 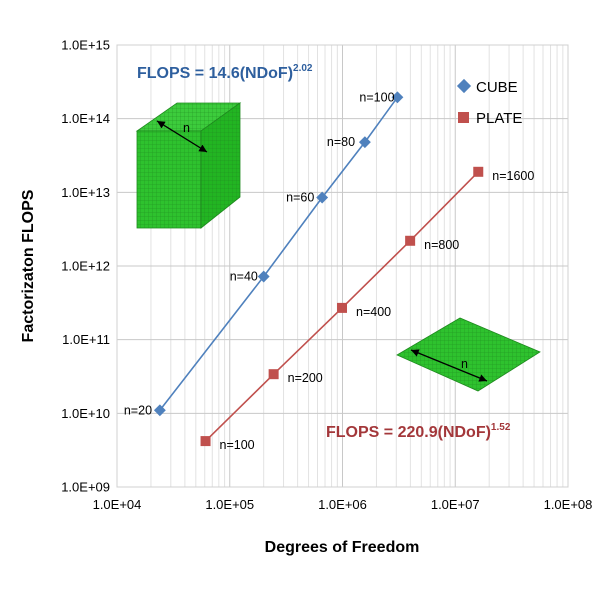 I want to click on plate-equation-base: FLOPS = 220.9(NDoF), so click(x=408, y=432).